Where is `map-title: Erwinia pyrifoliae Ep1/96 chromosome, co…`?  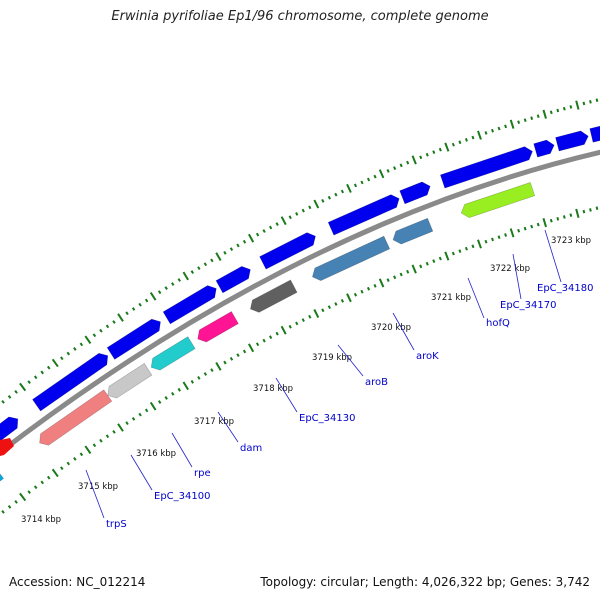 map-title: Erwinia pyrifoliae Ep1/96 chromosome, co… is located at coordinates (300, 16).